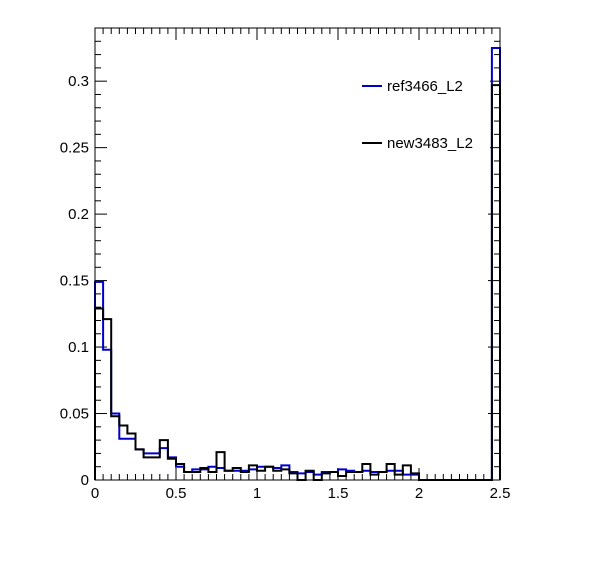 This screenshot has width=596, height=572. What do you see at coordinates (95, 493) in the screenshot?
I see `x-tick-label: 0` at bounding box center [95, 493].